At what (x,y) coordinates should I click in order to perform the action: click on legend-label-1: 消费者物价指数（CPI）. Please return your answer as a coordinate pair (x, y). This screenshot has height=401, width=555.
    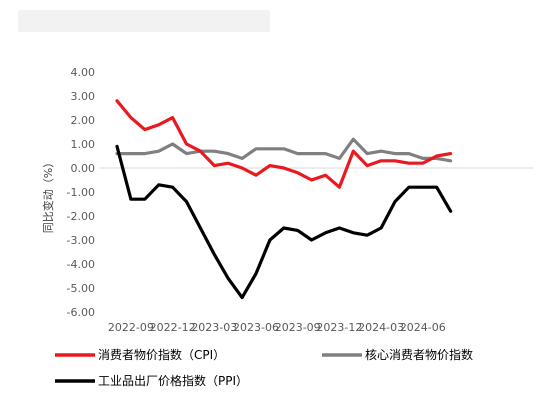
    Looking at the image, I should click on (161, 354).